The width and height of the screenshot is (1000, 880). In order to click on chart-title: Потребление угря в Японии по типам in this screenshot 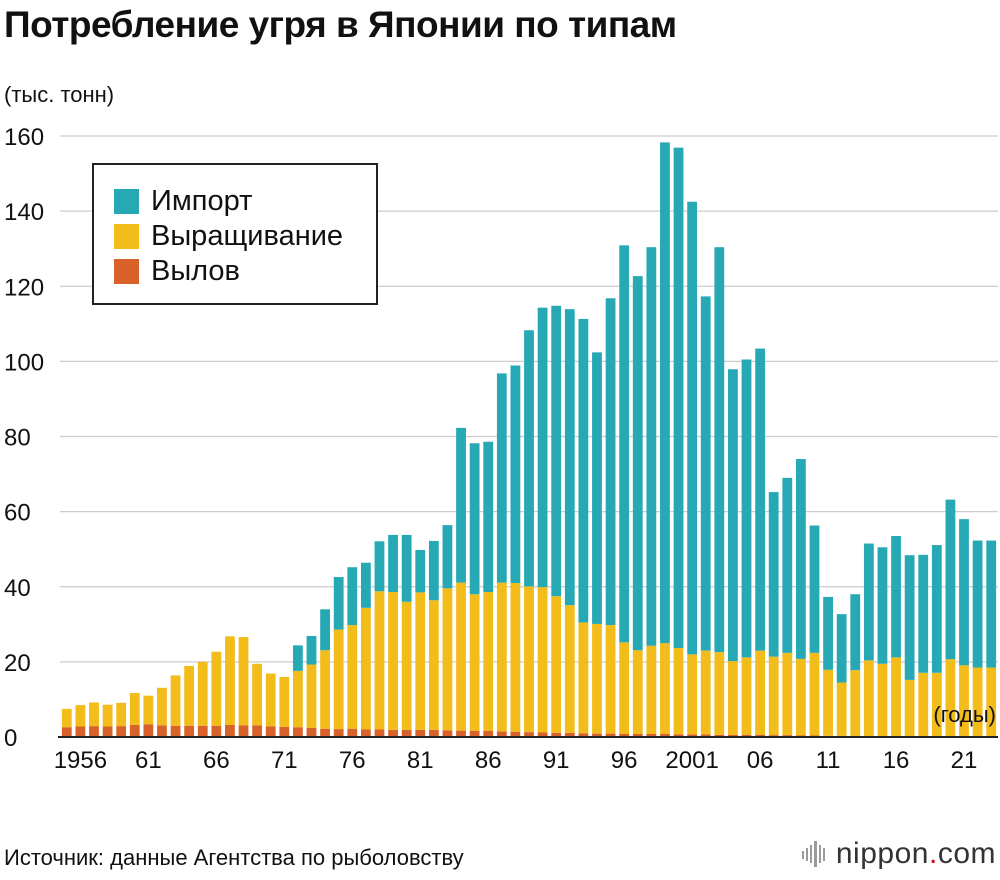, I will do `click(340, 24)`.